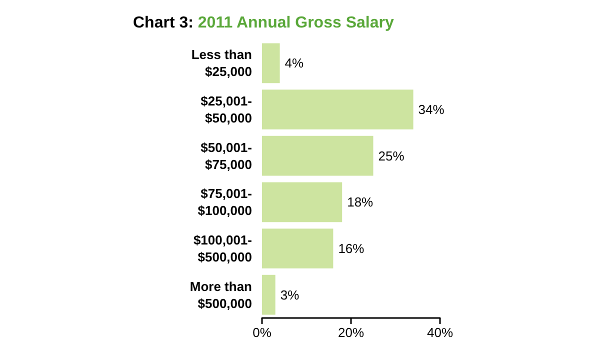 This screenshot has height=350, width=615. What do you see at coordinates (431, 109) in the screenshot?
I see `data-label: 34%` at bounding box center [431, 109].